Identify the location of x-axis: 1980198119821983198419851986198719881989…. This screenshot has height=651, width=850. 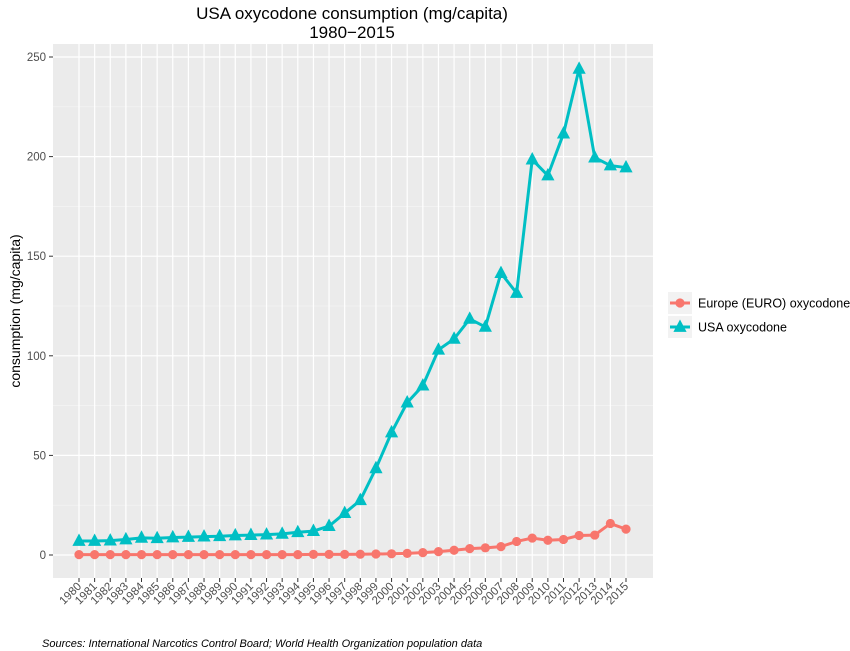
(344, 592).